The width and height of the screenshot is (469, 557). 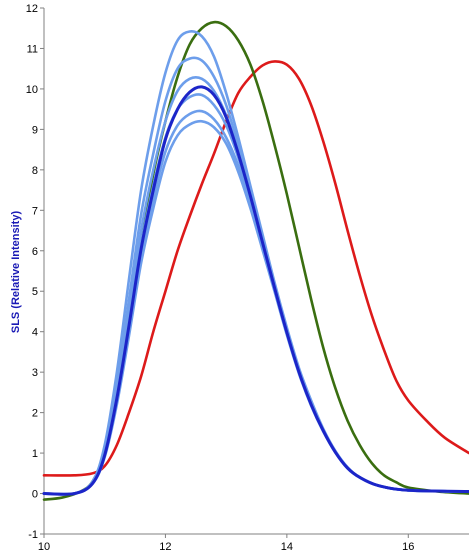 What do you see at coordinates (35, 252) in the screenshot?
I see `y-tick-label: 6` at bounding box center [35, 252].